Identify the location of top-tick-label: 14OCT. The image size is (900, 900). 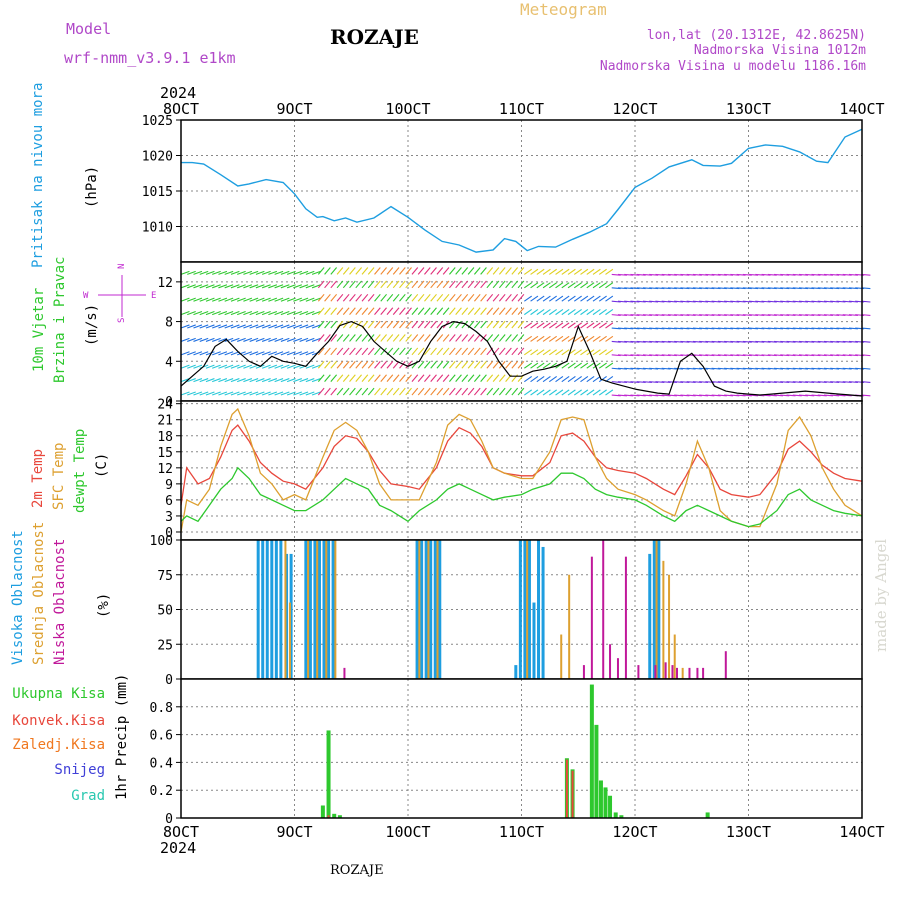
(861, 109).